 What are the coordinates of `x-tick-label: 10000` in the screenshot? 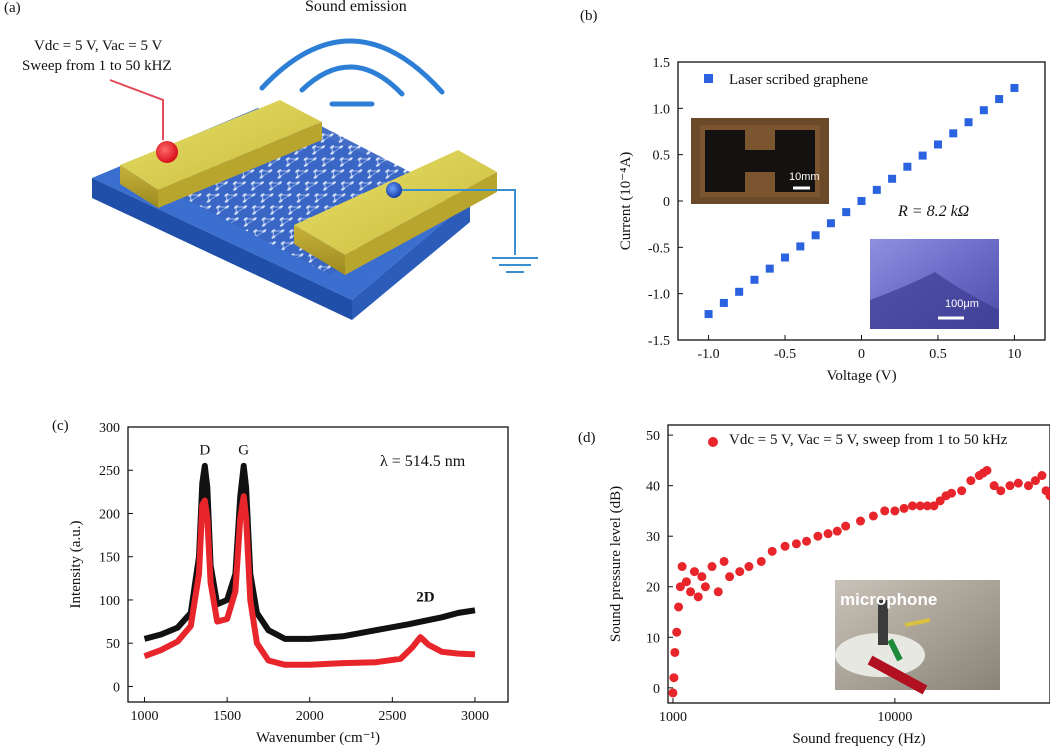 It's located at (894, 717).